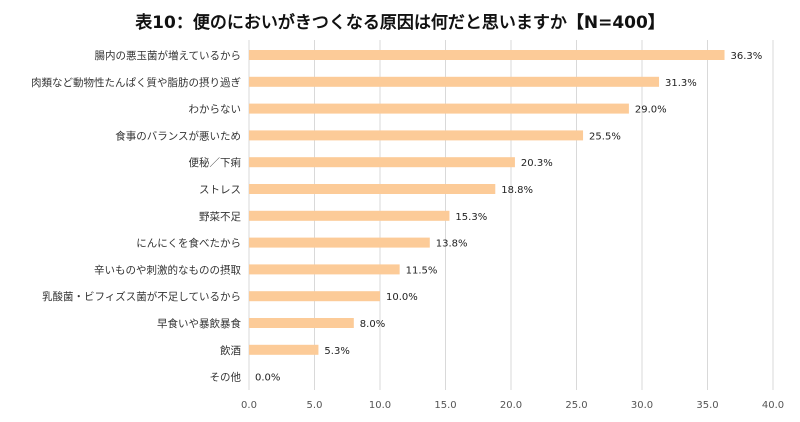 This screenshot has width=800, height=422. I want to click on category-label: 食事のバランスが悪いため, so click(178, 135).